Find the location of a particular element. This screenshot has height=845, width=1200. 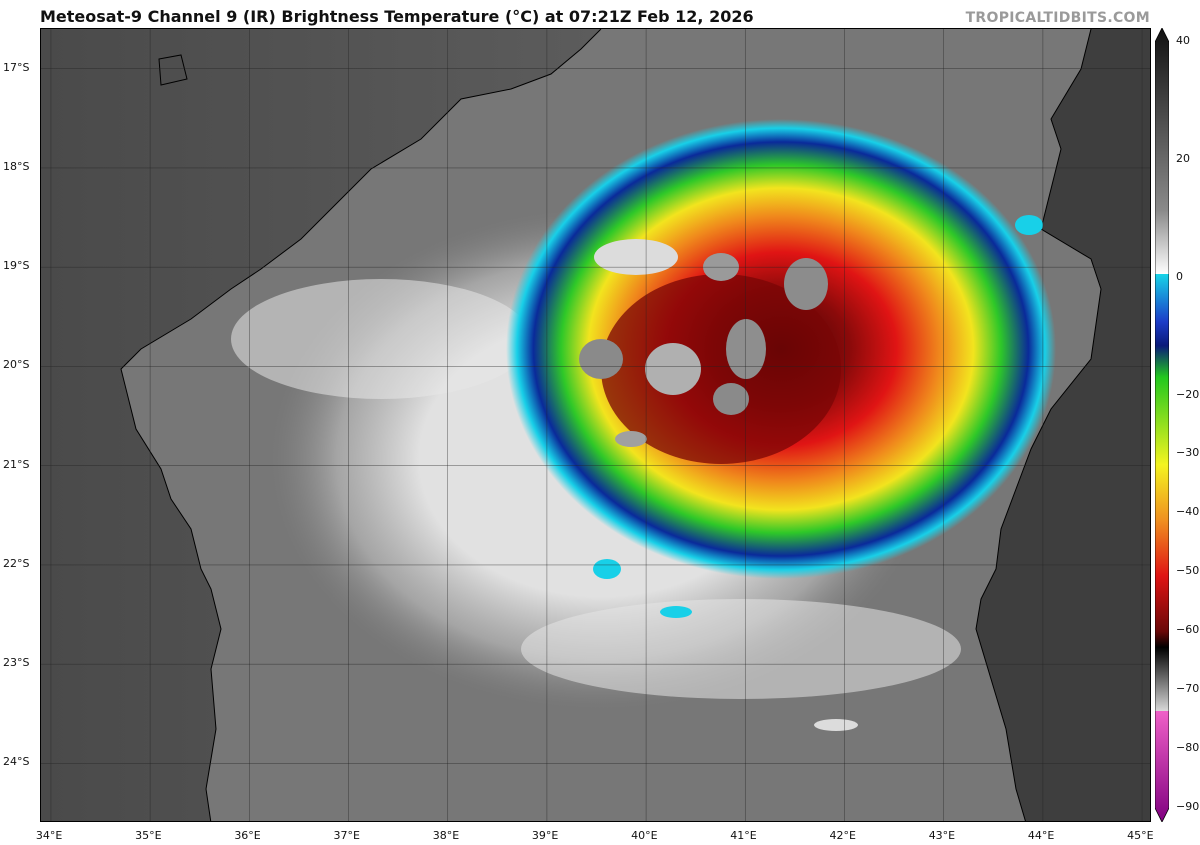

lon-tick-label: 41°E is located at coordinates (743, 835).